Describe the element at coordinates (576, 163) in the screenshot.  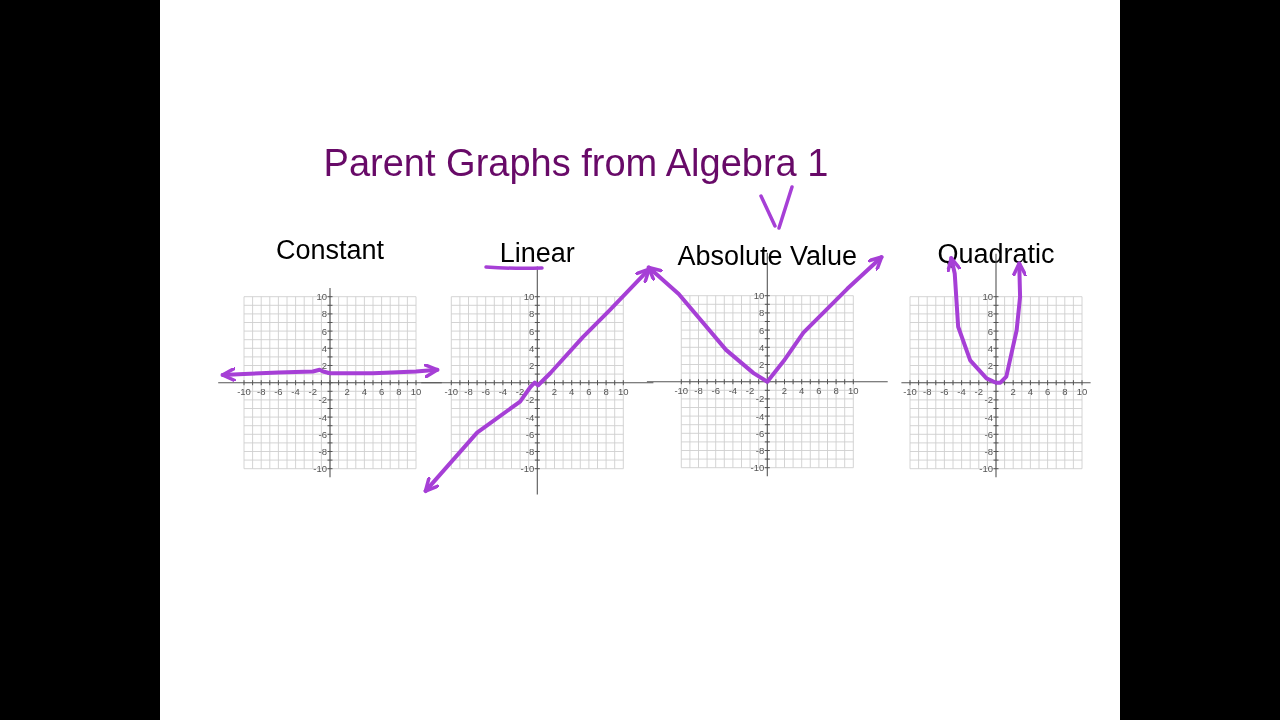
I see `text: Parent Graphs from Algebra 1` at that location.